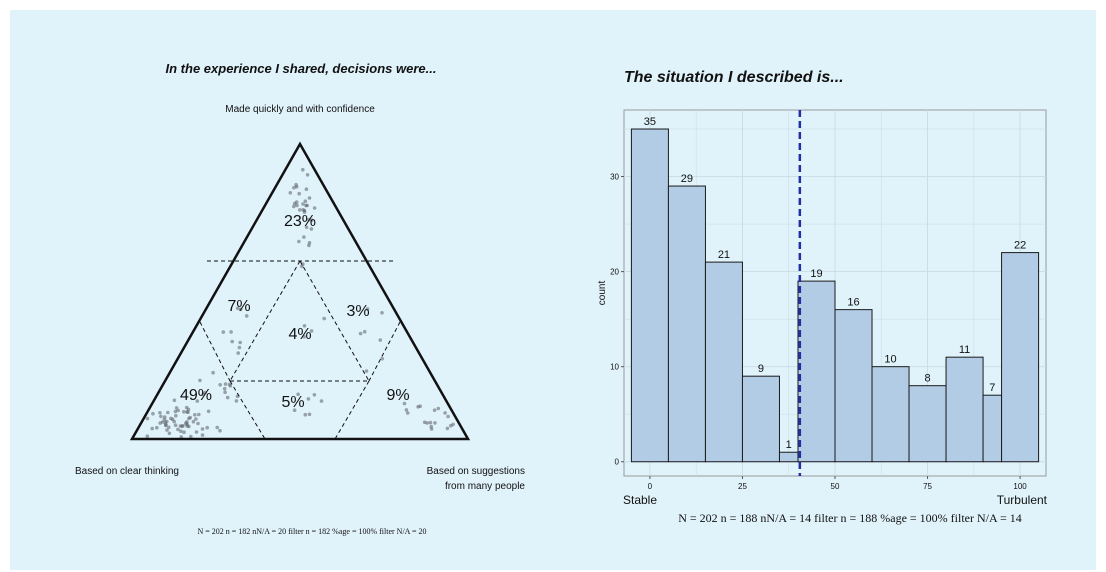  What do you see at coordinates (742, 486) in the screenshot?
I see `histogram-x-tick-label: 25` at bounding box center [742, 486].